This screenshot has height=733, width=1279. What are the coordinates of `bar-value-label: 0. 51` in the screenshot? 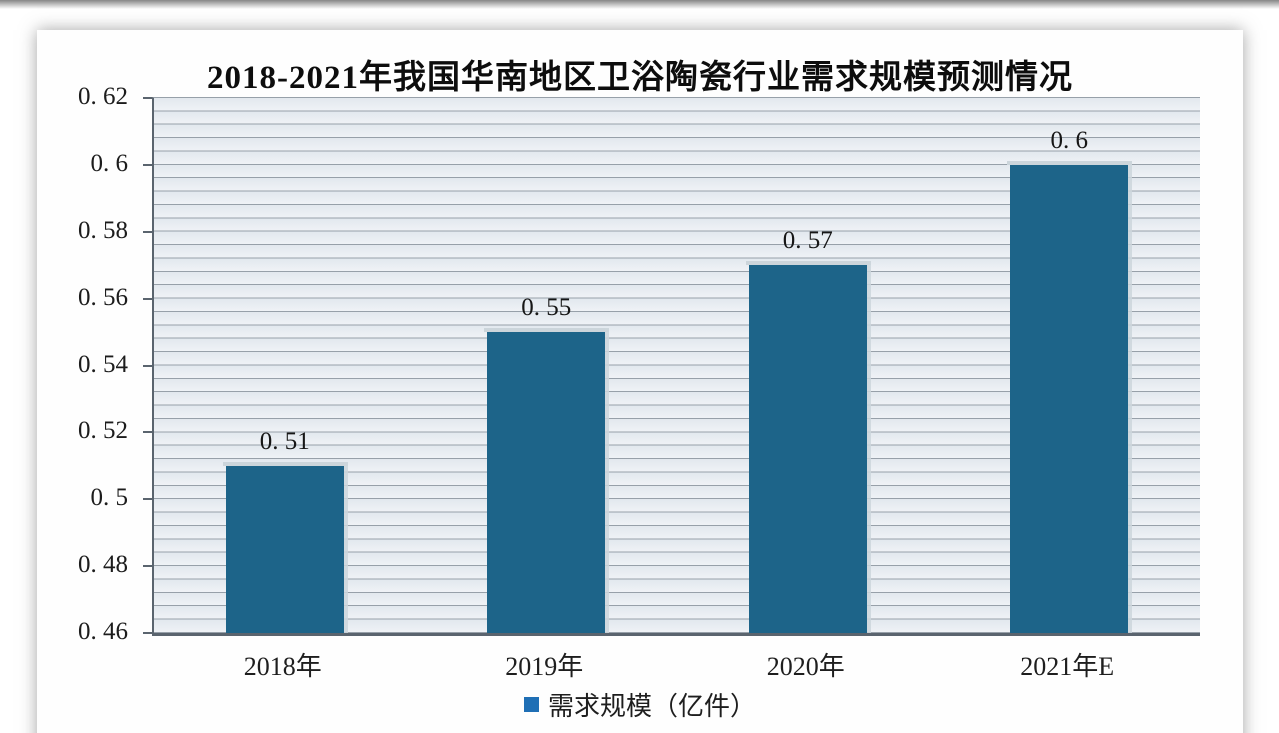 It's located at (284, 441).